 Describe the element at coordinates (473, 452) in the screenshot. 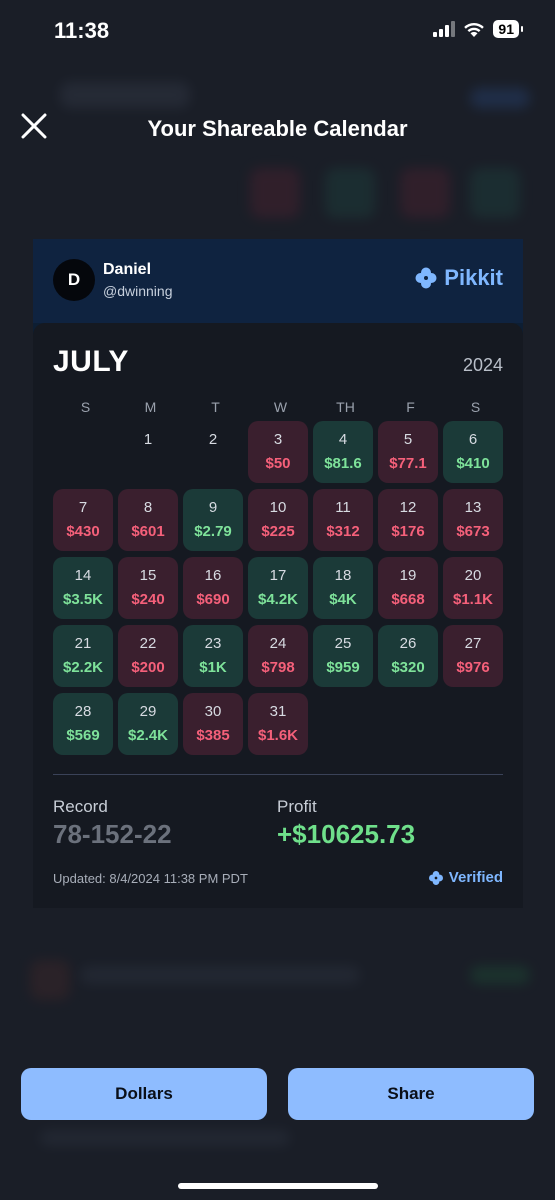

I see `day-cell-6: 6 $410` at that location.